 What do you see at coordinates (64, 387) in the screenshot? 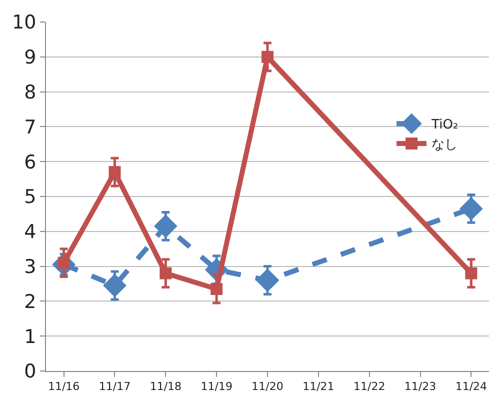
I see `x-tick-label: 11/16` at bounding box center [64, 387].